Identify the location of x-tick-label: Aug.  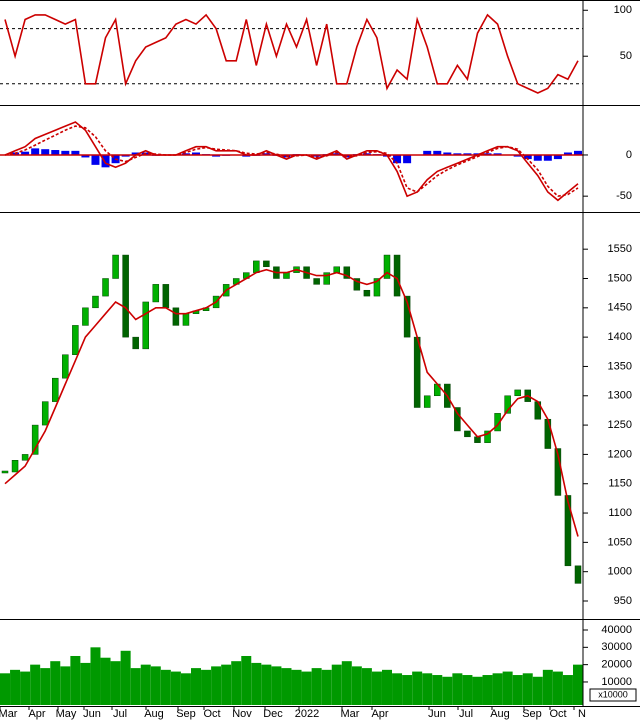
(500, 714).